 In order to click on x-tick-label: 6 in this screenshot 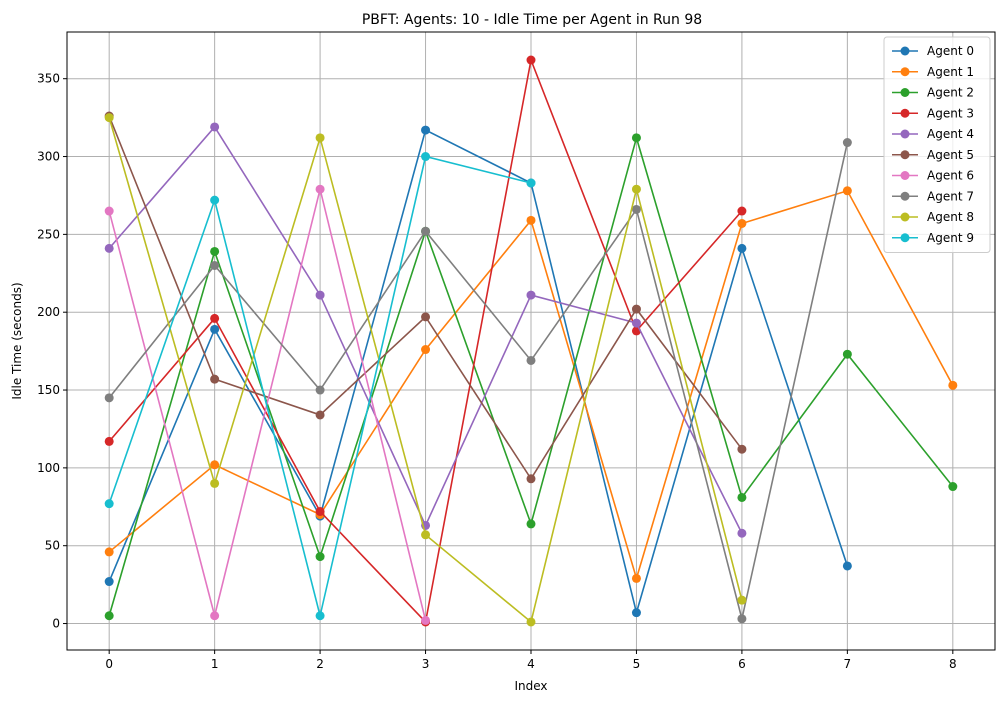, I will do `click(742, 664)`.